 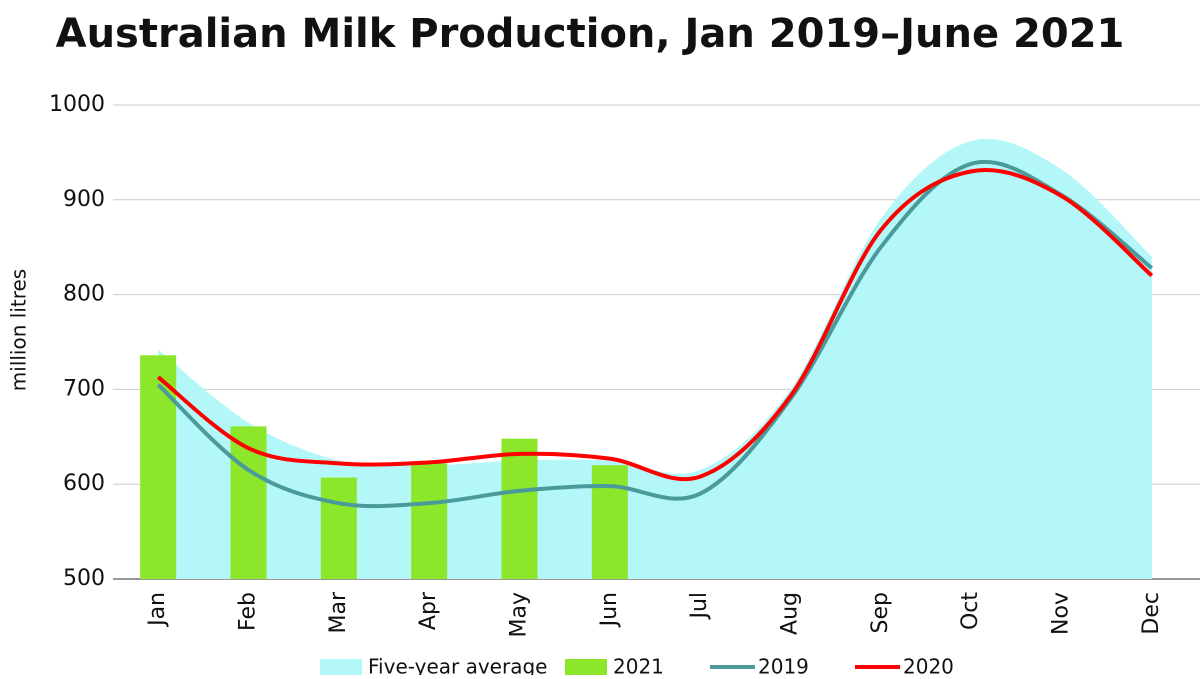 I want to click on x-tick-label: Apr, so click(x=428, y=610).